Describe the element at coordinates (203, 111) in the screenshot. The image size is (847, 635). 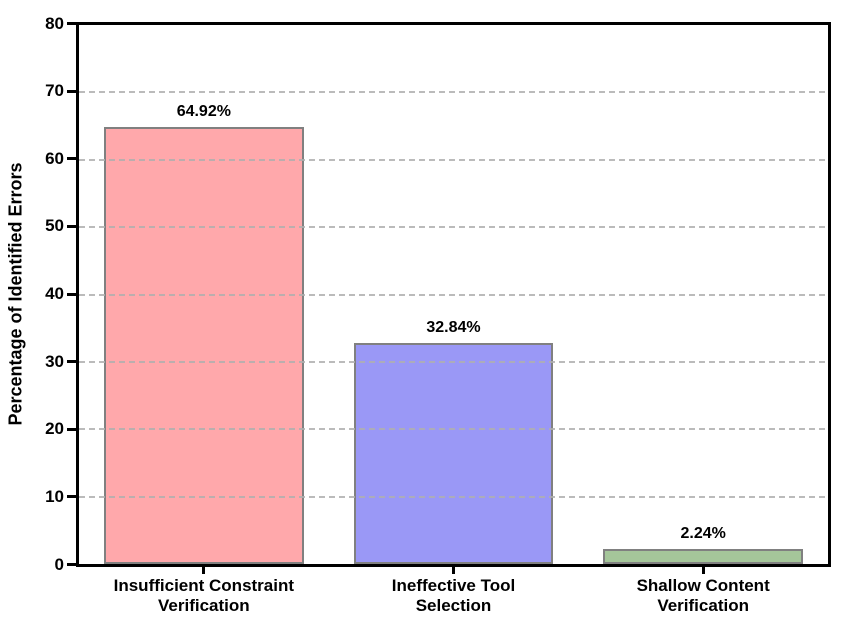
I see `bar-value-label-1: 64.92%` at that location.